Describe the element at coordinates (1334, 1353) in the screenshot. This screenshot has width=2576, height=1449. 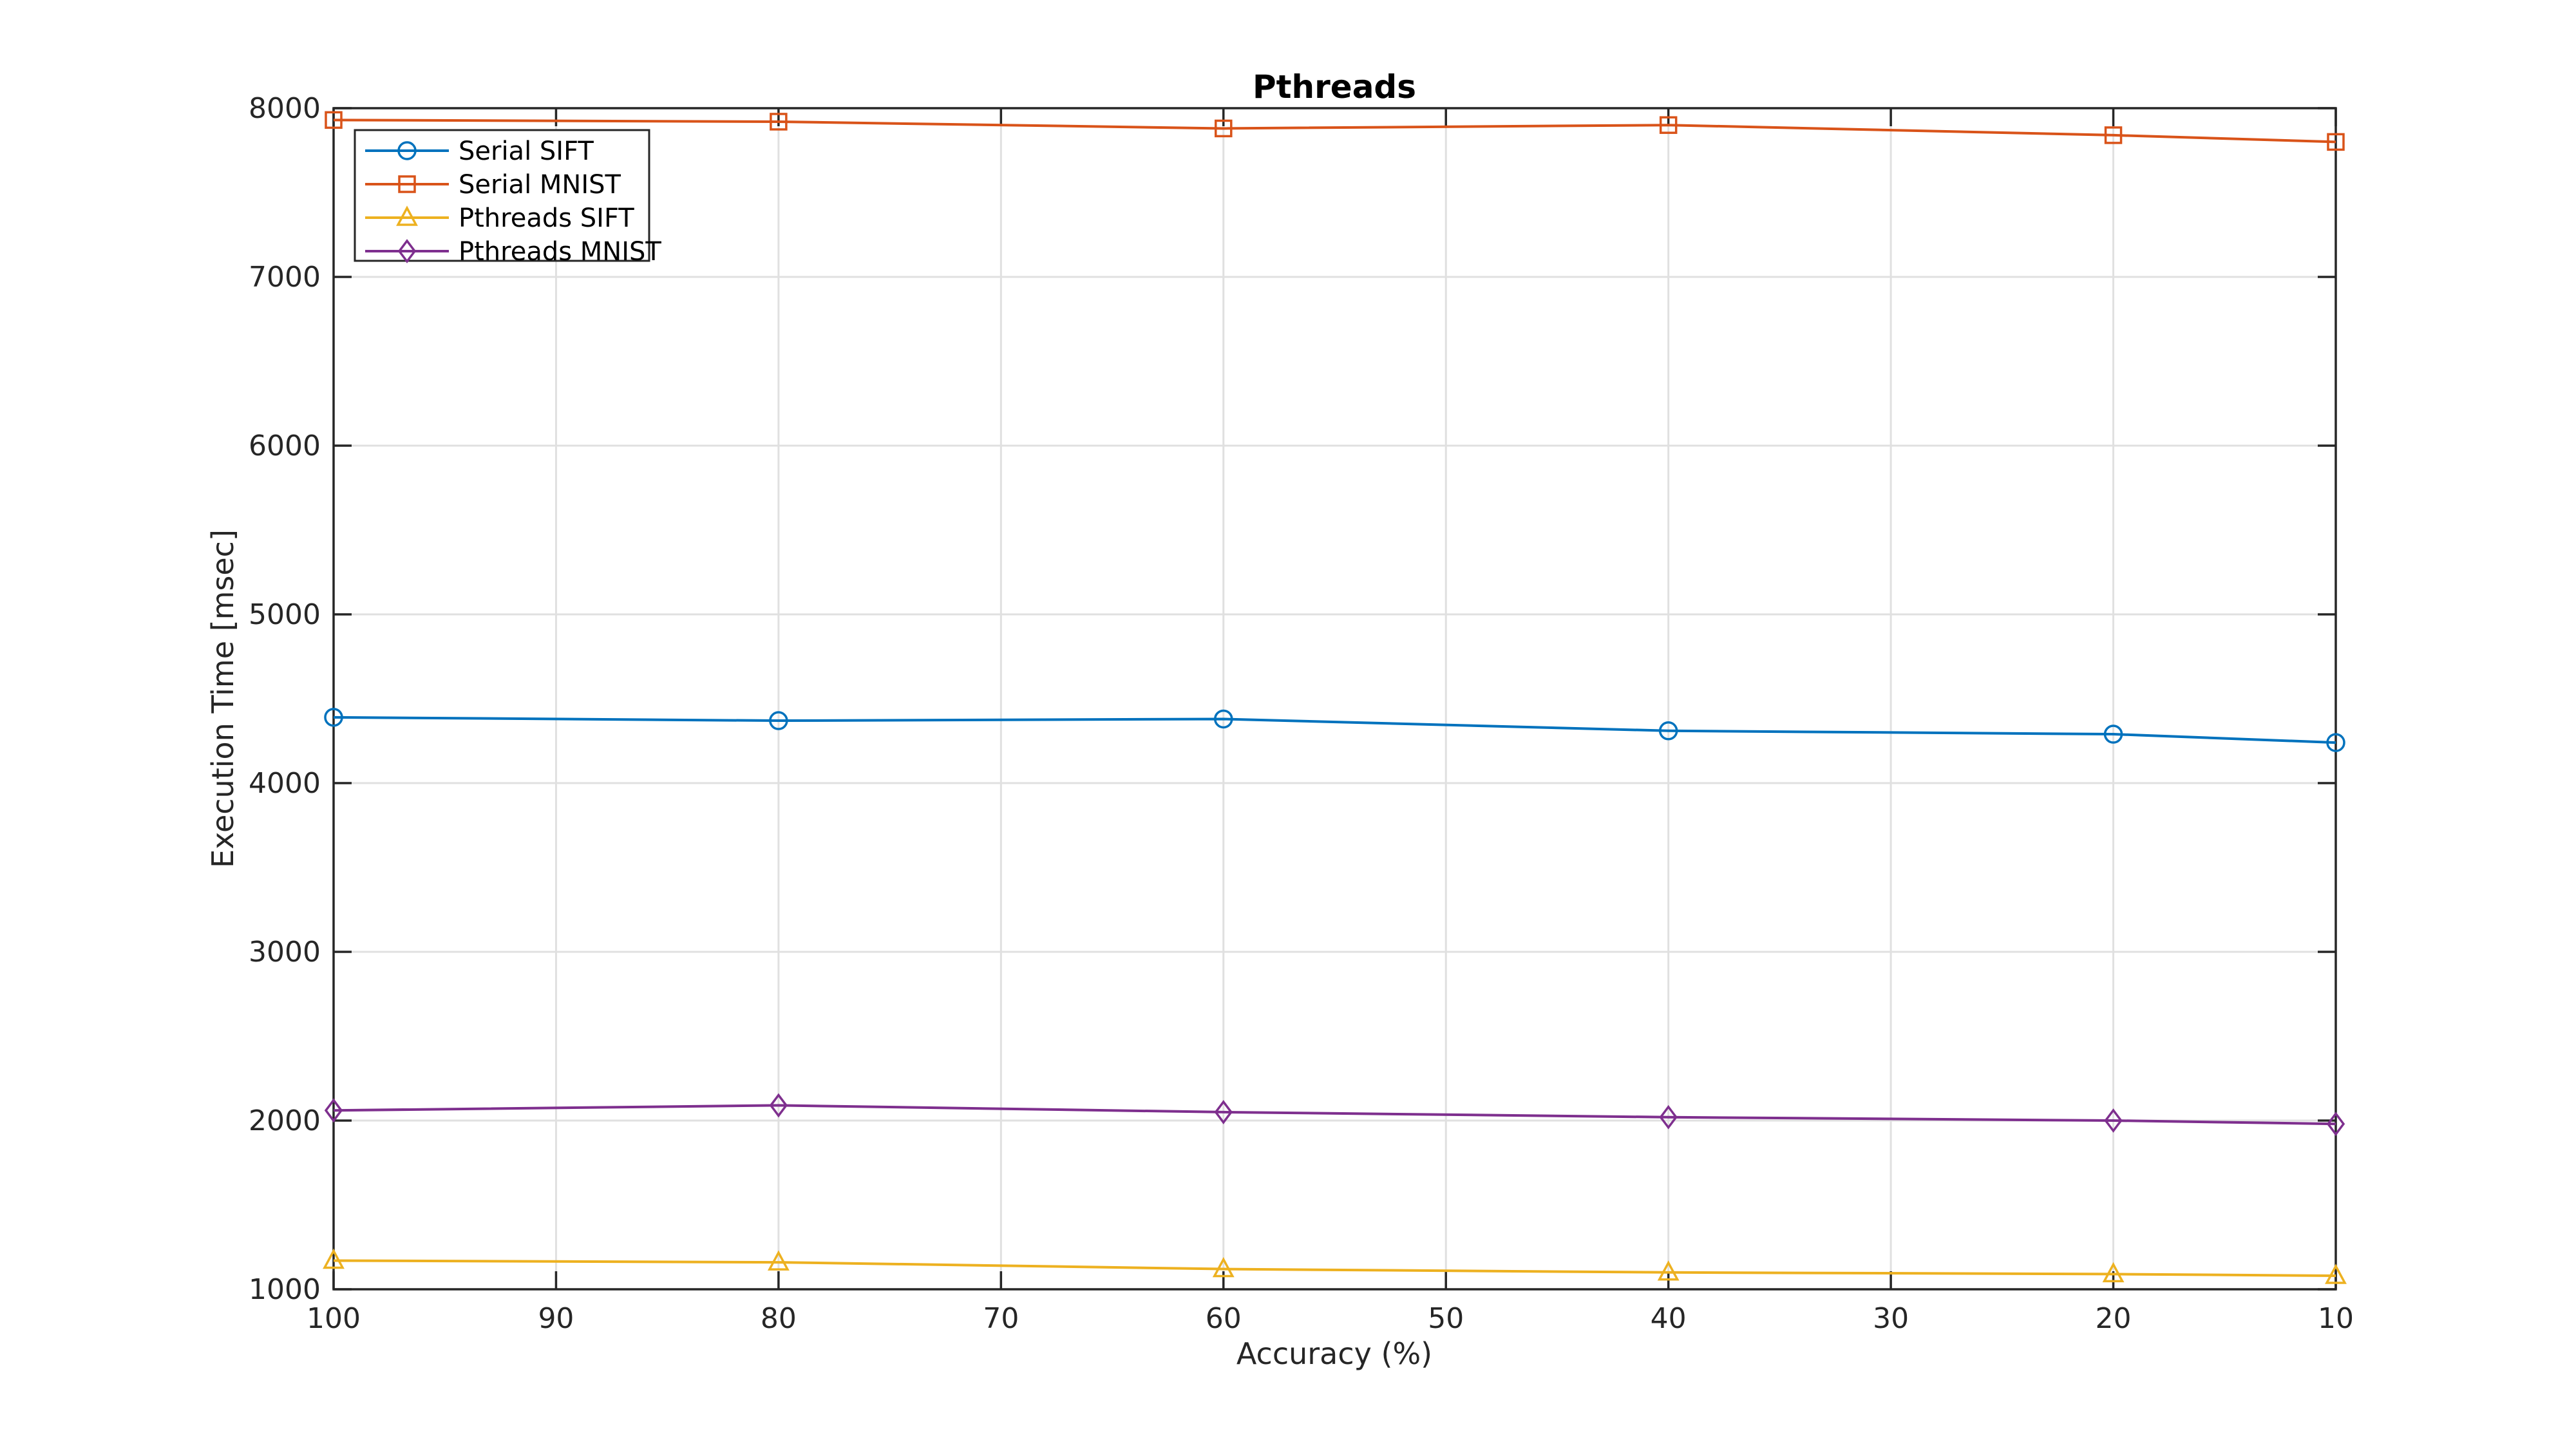
I see `x-axis-label: Accuracy (%)` at that location.